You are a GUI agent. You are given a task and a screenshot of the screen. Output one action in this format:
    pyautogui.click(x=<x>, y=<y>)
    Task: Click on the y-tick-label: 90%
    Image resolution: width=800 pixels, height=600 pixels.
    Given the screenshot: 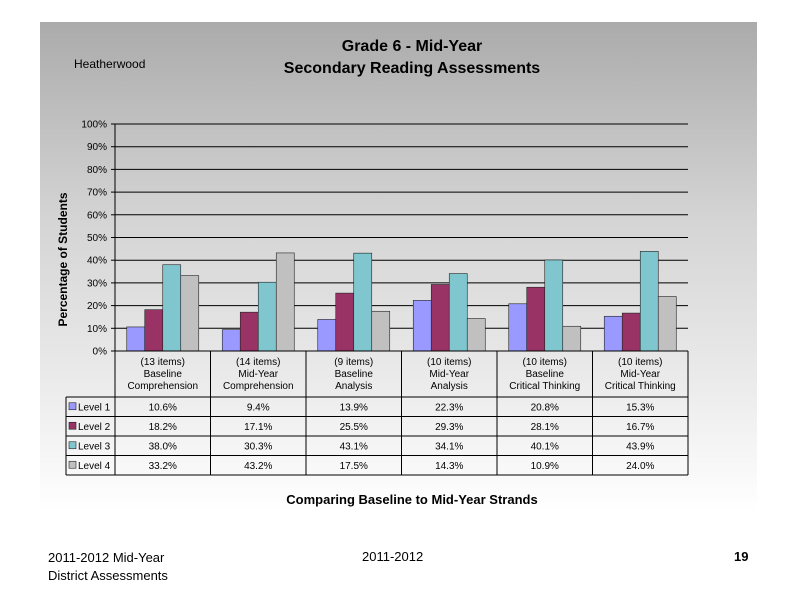 What is the action you would take?
    pyautogui.click(x=97, y=147)
    